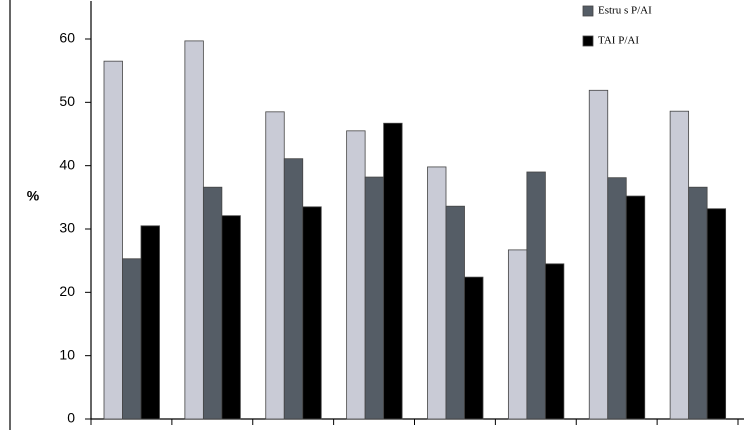 This screenshot has height=430, width=750. What do you see at coordinates (33, 196) in the screenshot?
I see `y-axis-label: %` at bounding box center [33, 196].